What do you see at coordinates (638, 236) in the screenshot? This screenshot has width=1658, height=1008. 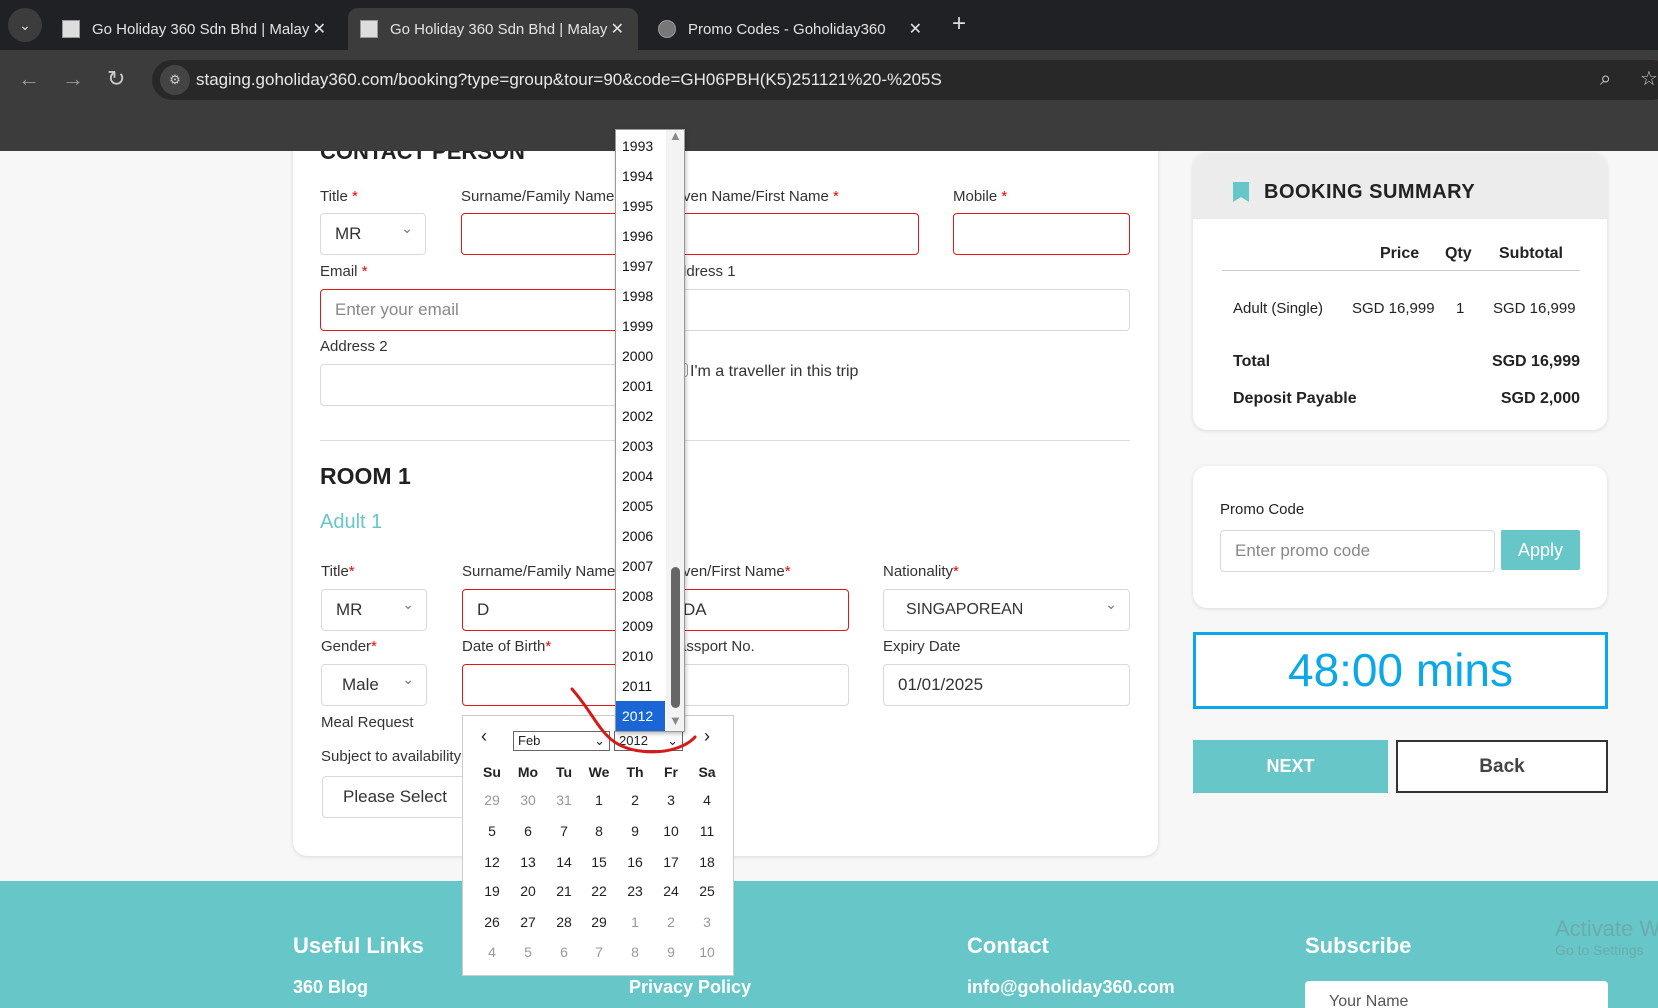 I see `year-option: 1996` at bounding box center [638, 236].